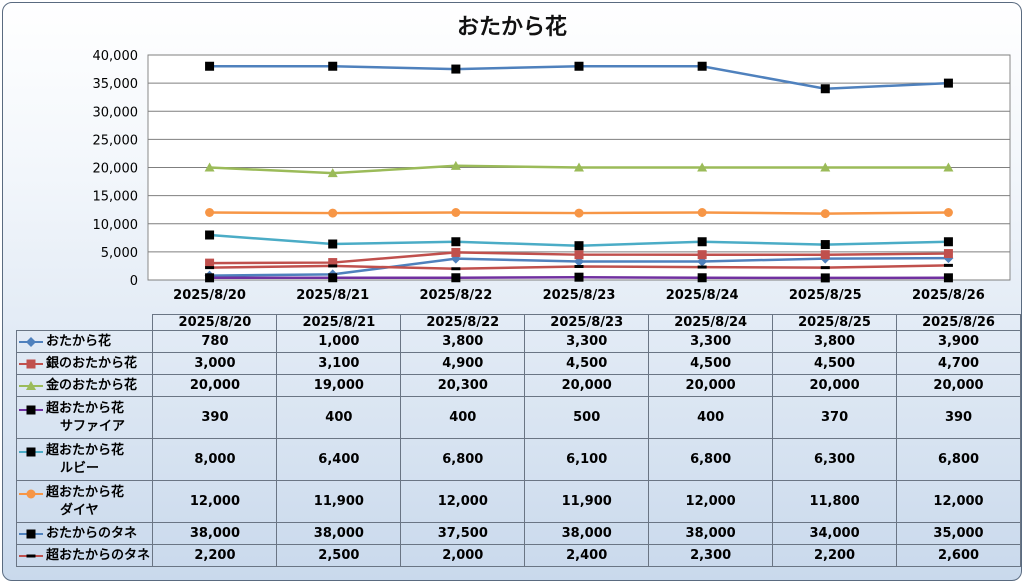 The width and height of the screenshot is (1024, 583). I want to click on y-tick-label: 10,000, so click(116, 225).